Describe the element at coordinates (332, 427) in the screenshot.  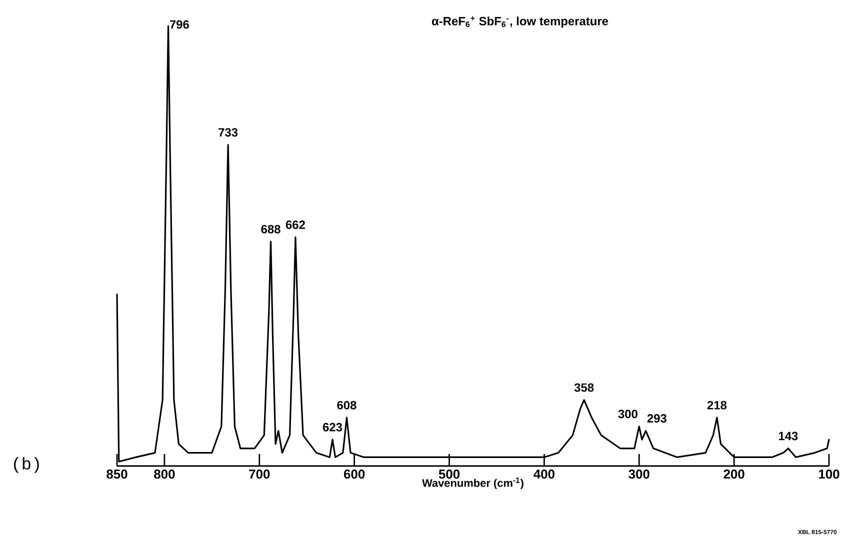
I see `annotation: 623` at that location.